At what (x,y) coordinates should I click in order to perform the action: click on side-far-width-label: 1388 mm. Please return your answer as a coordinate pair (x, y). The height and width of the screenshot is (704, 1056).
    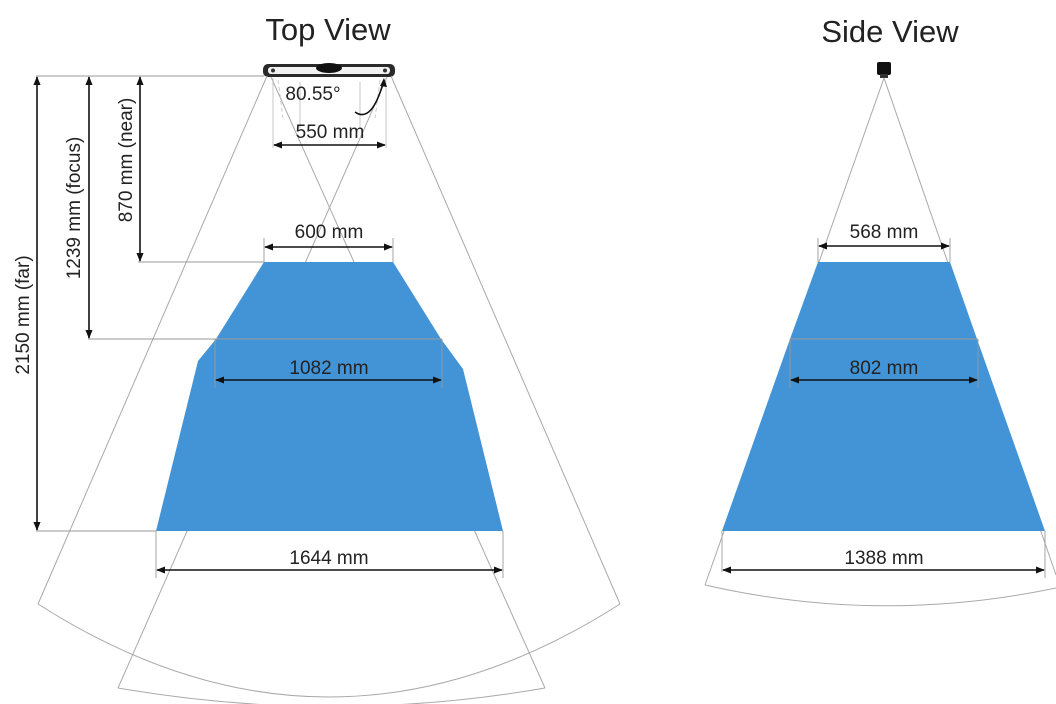
    Looking at the image, I should click on (883, 558).